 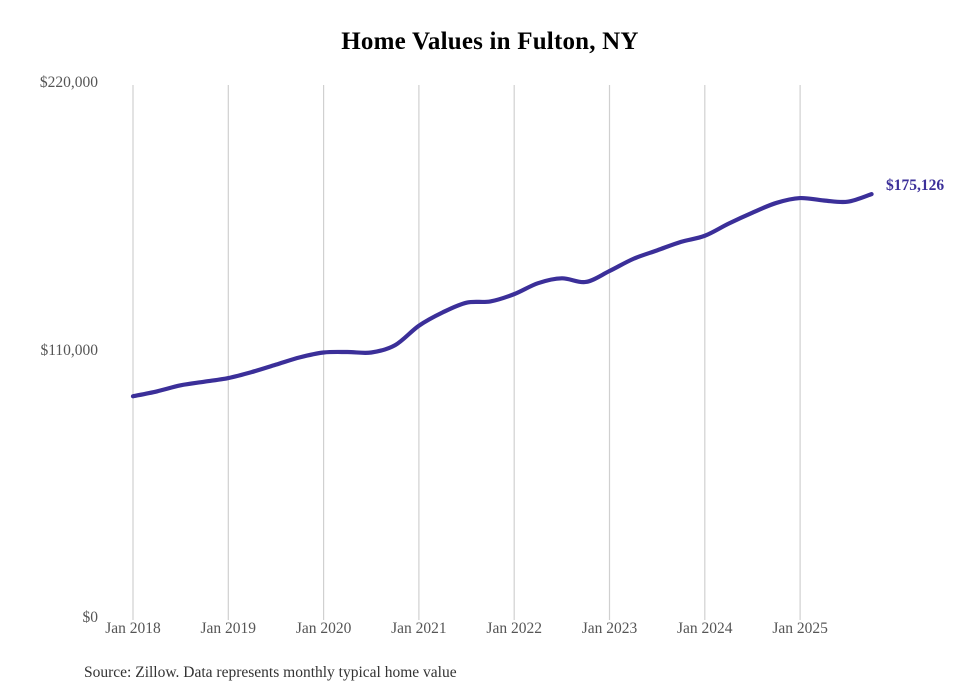 What do you see at coordinates (133, 628) in the screenshot?
I see `x-axis-tick-jan-2018: Jan 2018` at bounding box center [133, 628].